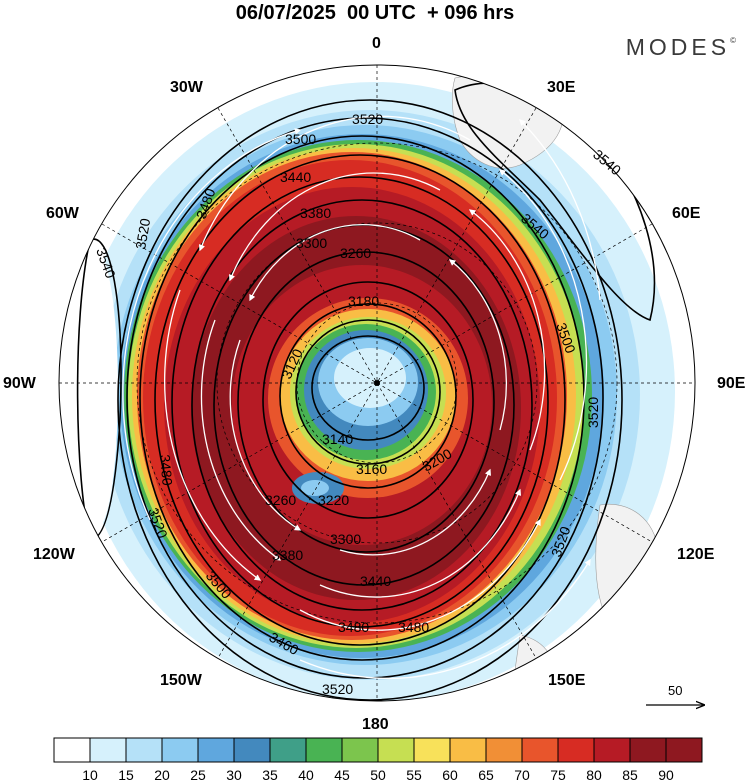 This screenshot has width=750, height=783. I want to click on contour-label: 3160, so click(371, 469).